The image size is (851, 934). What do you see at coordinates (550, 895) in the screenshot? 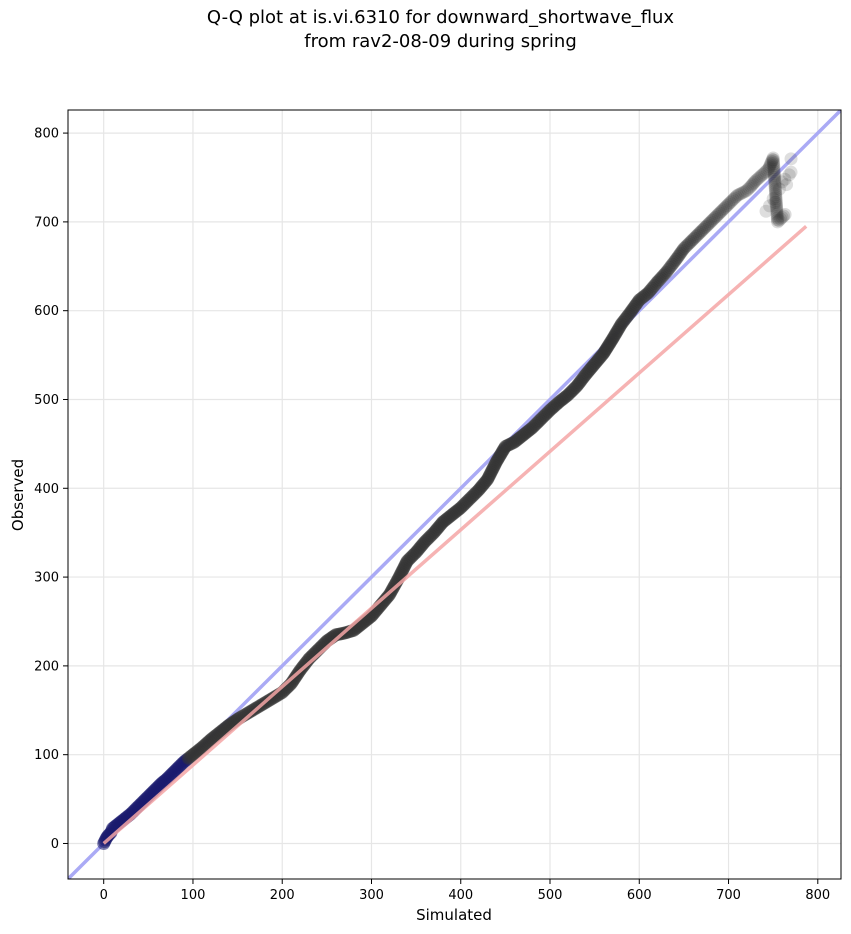
I see `x-tick-label: 500` at bounding box center [550, 895].